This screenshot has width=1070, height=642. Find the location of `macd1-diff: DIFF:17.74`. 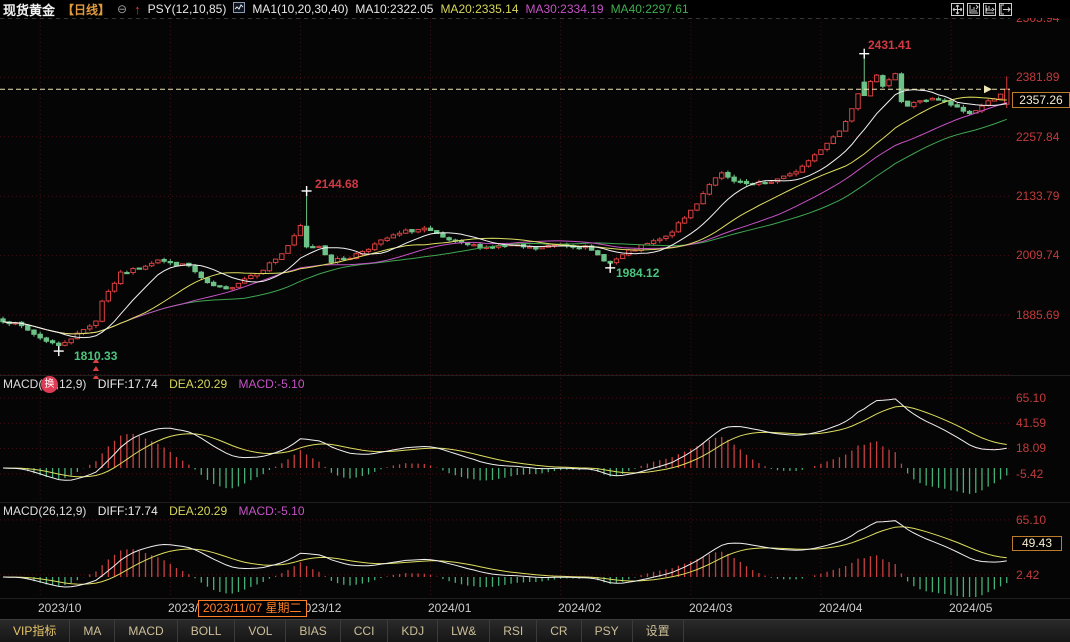

macd1-diff: DIFF:17.74 is located at coordinates (127, 384).